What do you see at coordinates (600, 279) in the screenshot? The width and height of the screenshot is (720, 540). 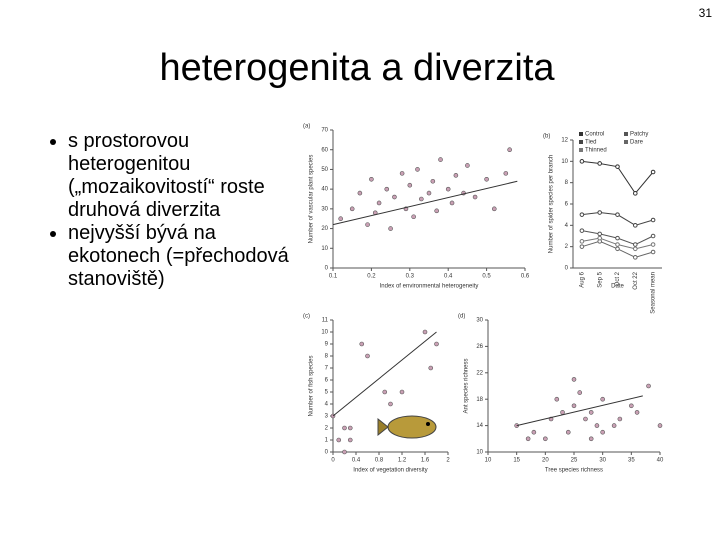 I see `x-tick-label: Sep 5` at bounding box center [600, 279].